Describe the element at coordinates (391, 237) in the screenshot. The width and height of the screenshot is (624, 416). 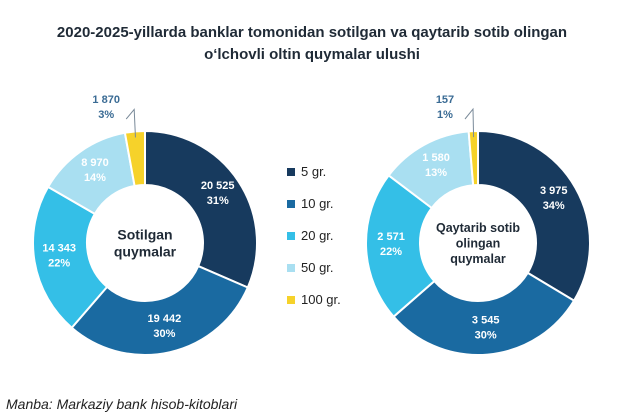
I see `donut-2-value-label-3: 2 571` at that location.